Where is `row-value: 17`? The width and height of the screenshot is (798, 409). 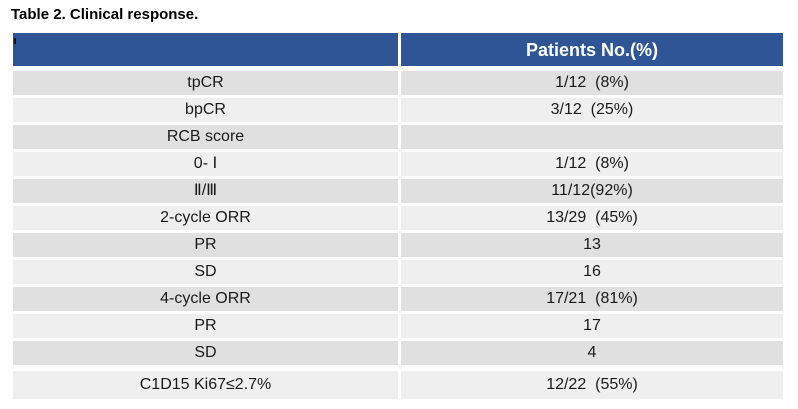
row-value: 17 is located at coordinates (592, 326).